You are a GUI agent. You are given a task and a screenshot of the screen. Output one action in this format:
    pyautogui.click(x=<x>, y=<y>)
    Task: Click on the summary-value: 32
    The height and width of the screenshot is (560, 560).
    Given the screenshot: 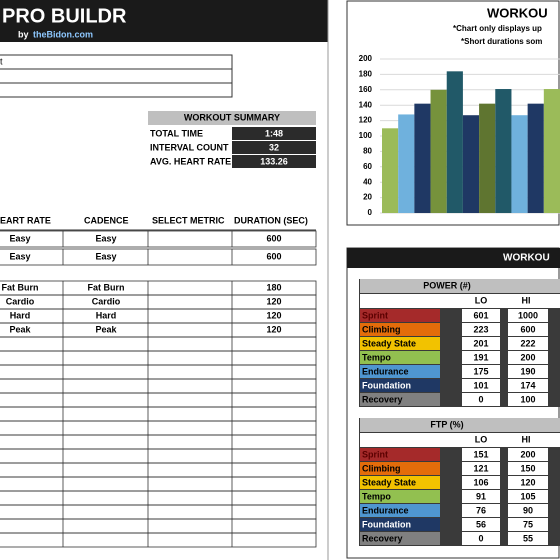 What is the action you would take?
    pyautogui.click(x=274, y=147)
    